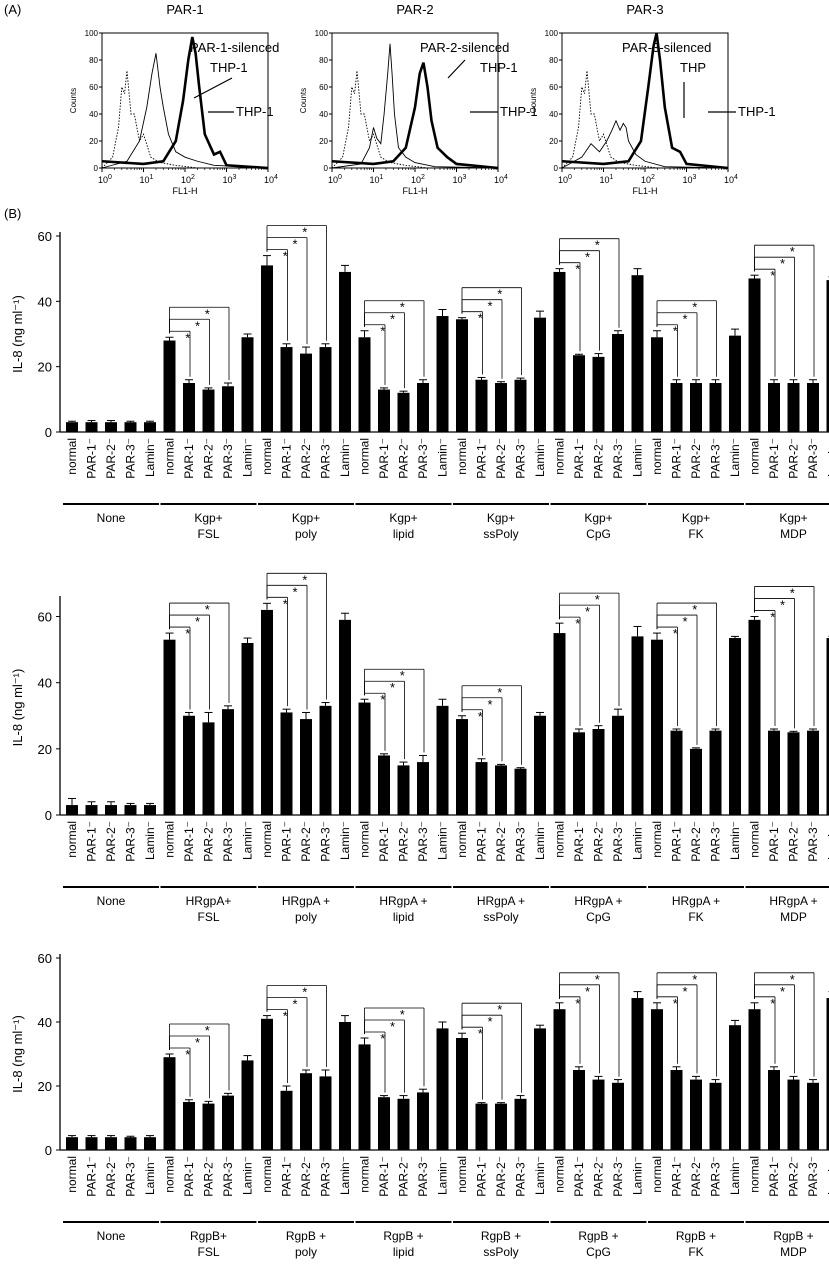 The height and width of the screenshot is (1275, 829). I want to click on flow-xlabel: FL1-H, so click(184, 191).